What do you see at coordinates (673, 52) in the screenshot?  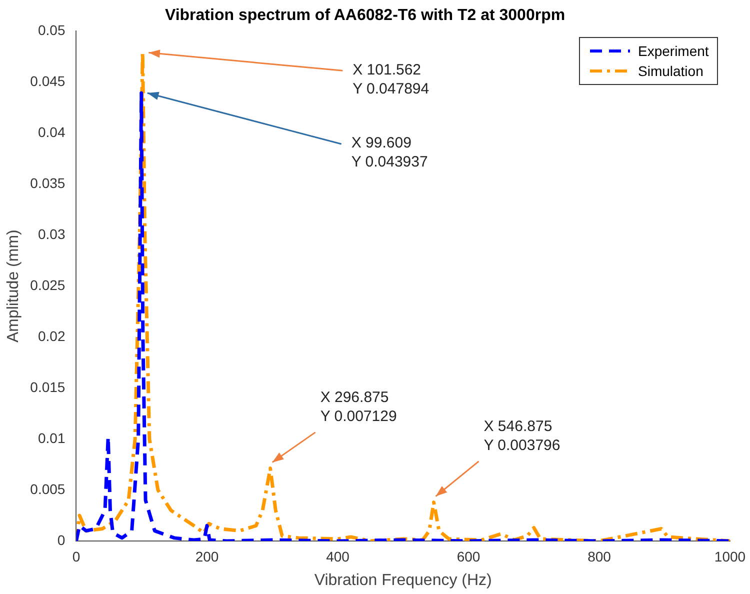 I see `legend-label: Experiment` at bounding box center [673, 52].